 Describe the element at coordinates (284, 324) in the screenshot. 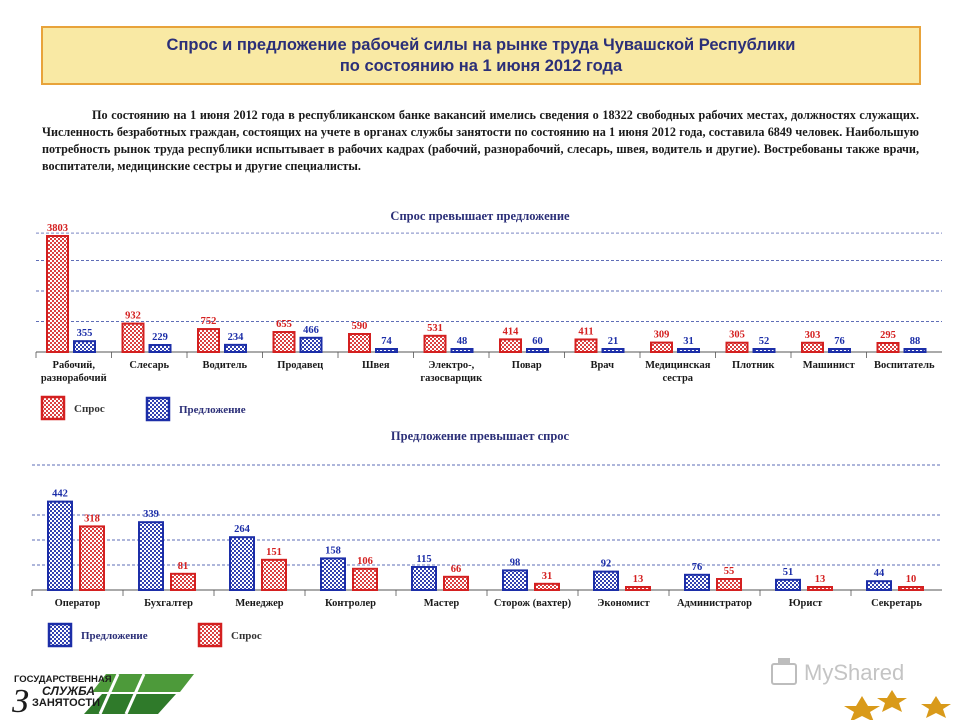

I see `data-label: 655` at that location.